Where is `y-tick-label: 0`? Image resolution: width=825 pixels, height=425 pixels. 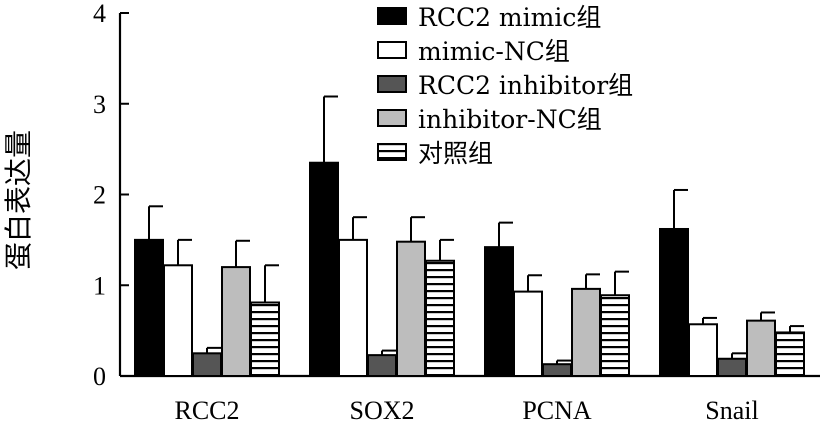 y-tick-label: 0 is located at coordinates (99, 376).